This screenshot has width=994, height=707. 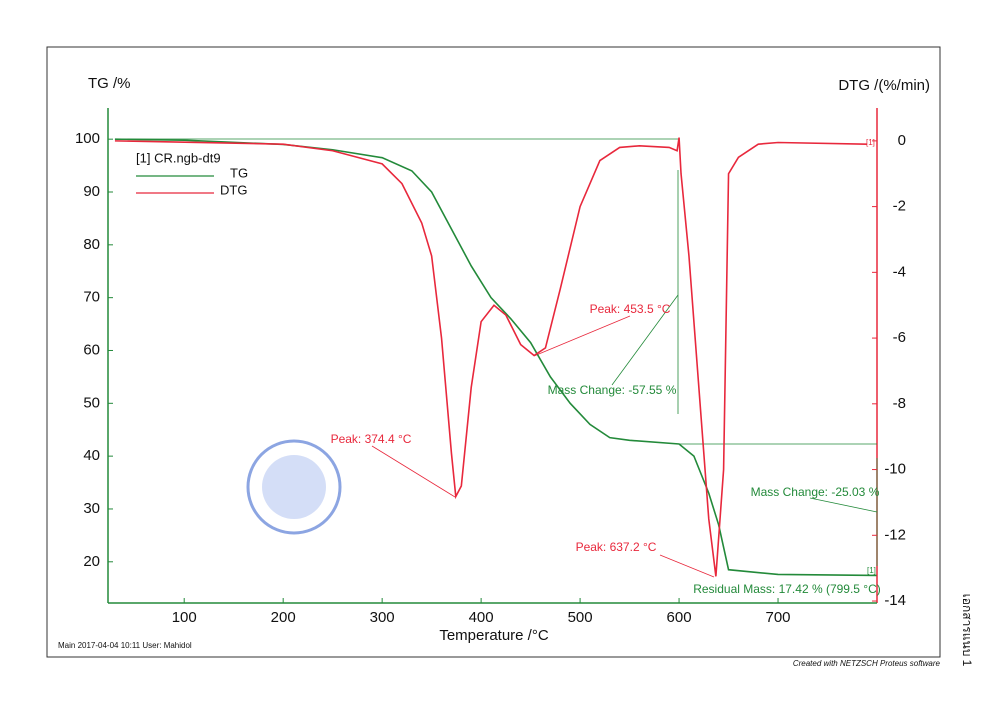 What do you see at coordinates (91, 561) in the screenshot?
I see `y-tick-label: 20` at bounding box center [91, 561].